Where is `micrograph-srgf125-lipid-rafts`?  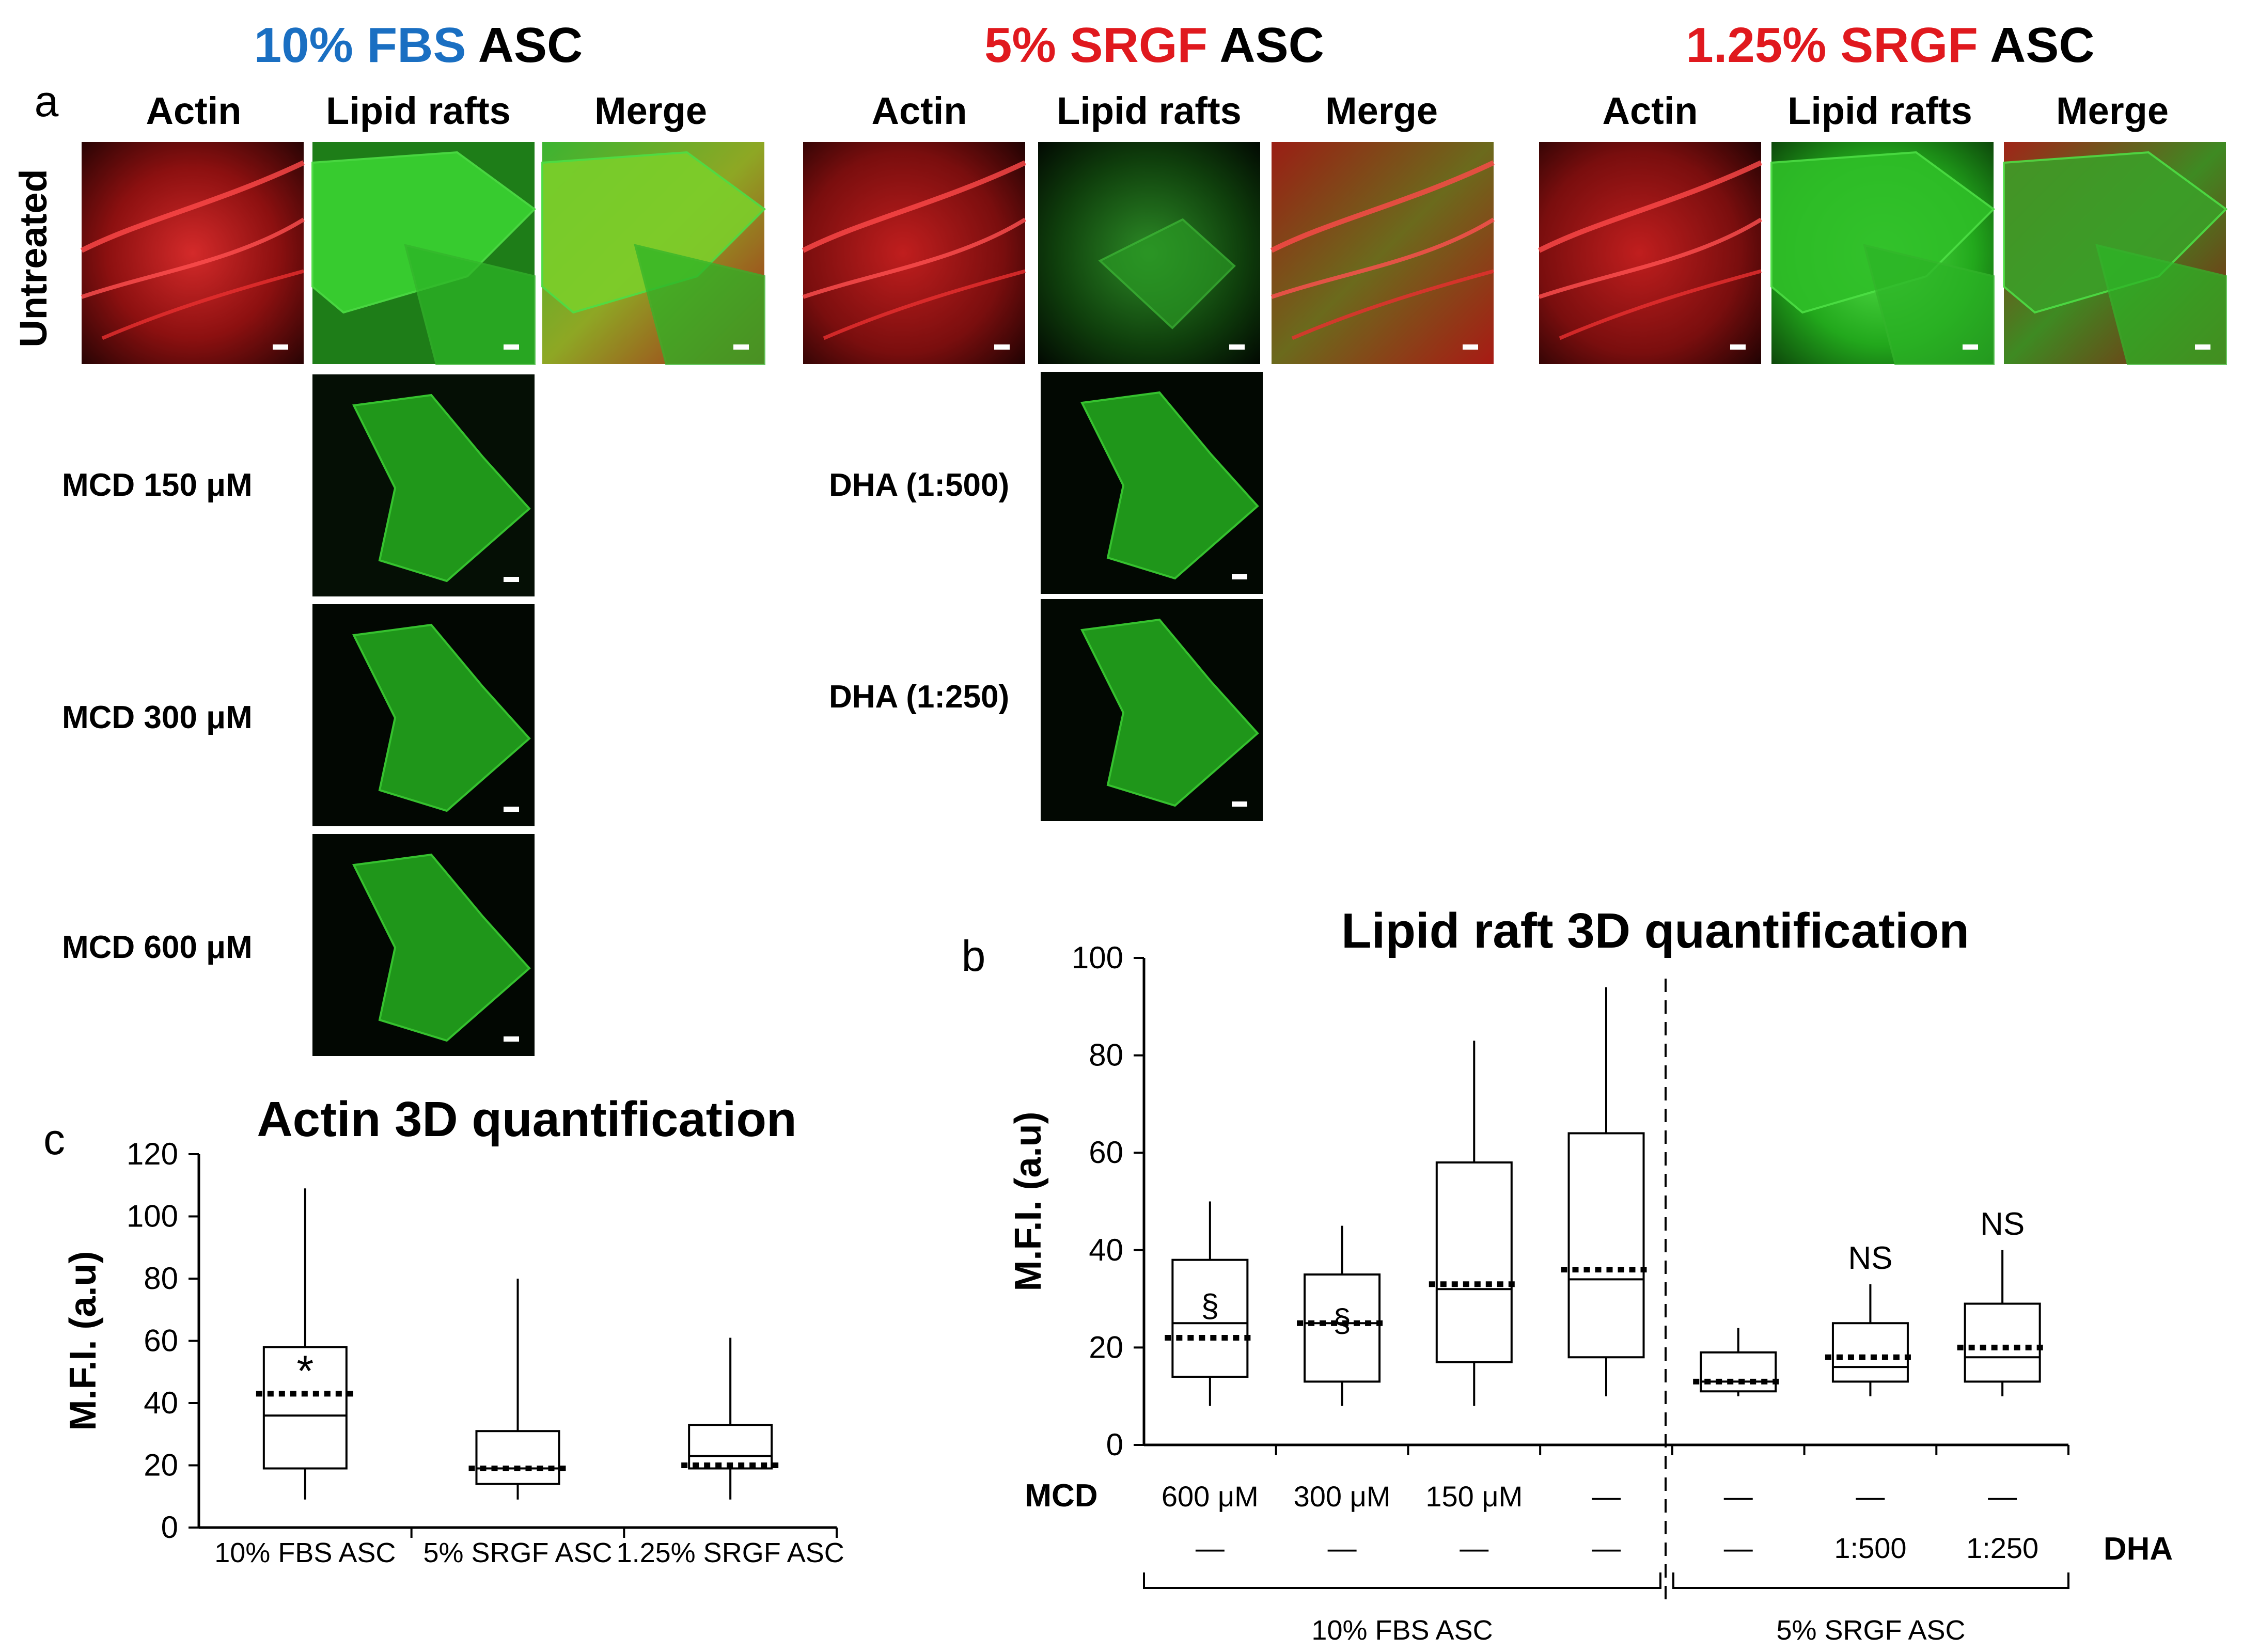
micrograph-srgf125-lipid-rafts is located at coordinates (1883, 253).